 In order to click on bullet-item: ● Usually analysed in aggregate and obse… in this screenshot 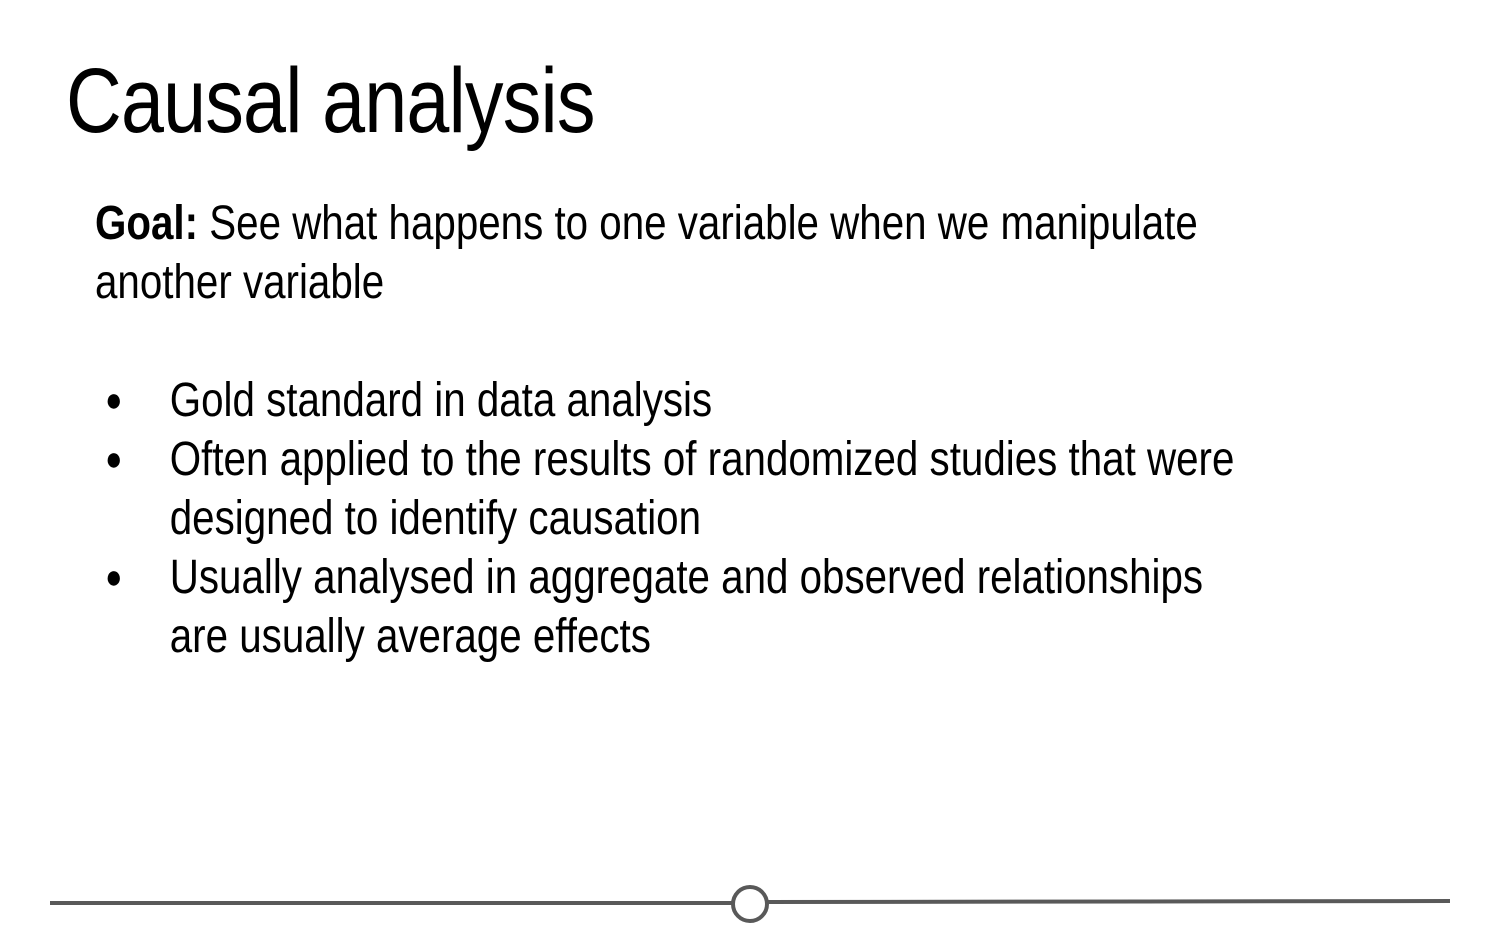, I will do `click(683, 607)`.